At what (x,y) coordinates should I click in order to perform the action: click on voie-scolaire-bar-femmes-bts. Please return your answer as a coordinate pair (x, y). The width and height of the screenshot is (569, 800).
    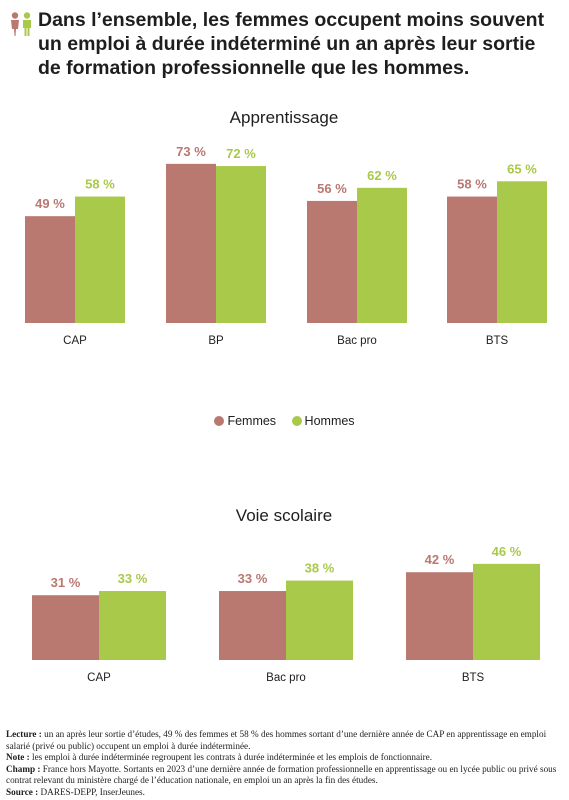
    Looking at the image, I should click on (439, 616).